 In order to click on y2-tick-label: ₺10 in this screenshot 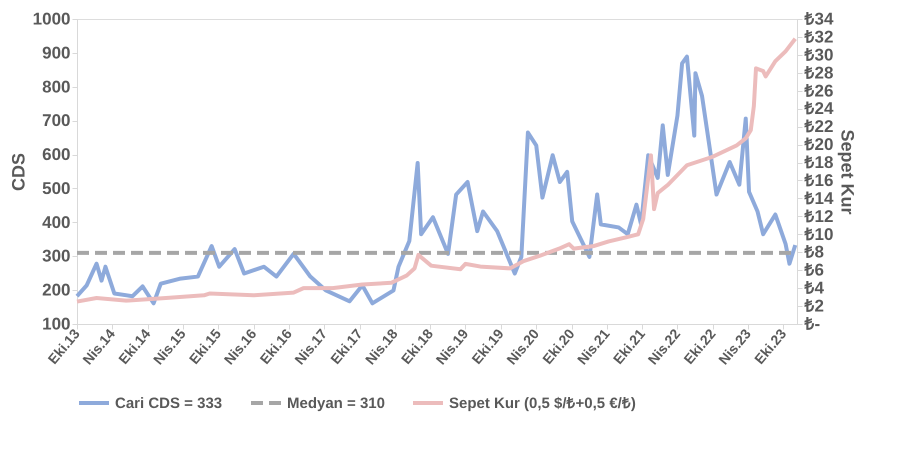, I will do `click(819, 234)`.